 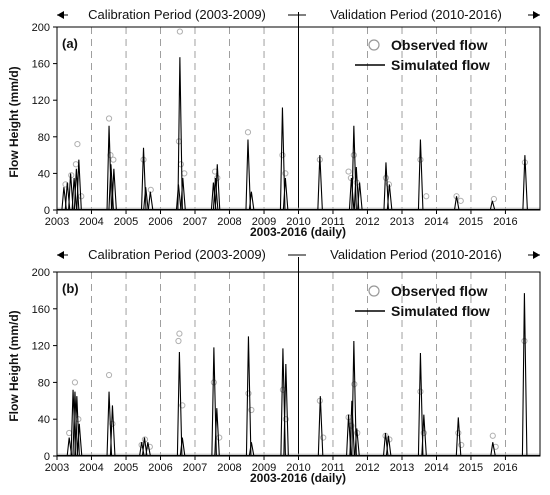 I want to click on x-tick-label: 2013, so click(x=402, y=222).